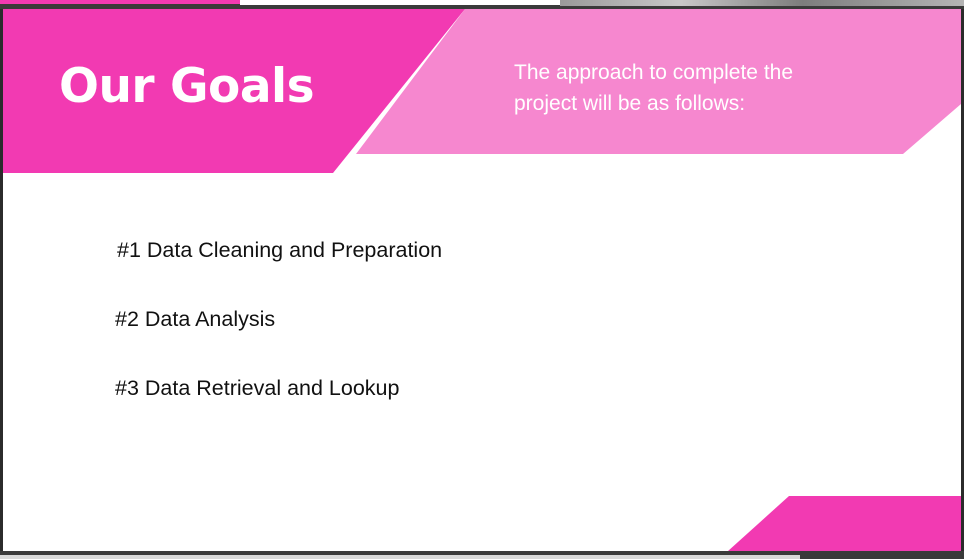  I want to click on bottom-strip-light-sliver, so click(400, 557).